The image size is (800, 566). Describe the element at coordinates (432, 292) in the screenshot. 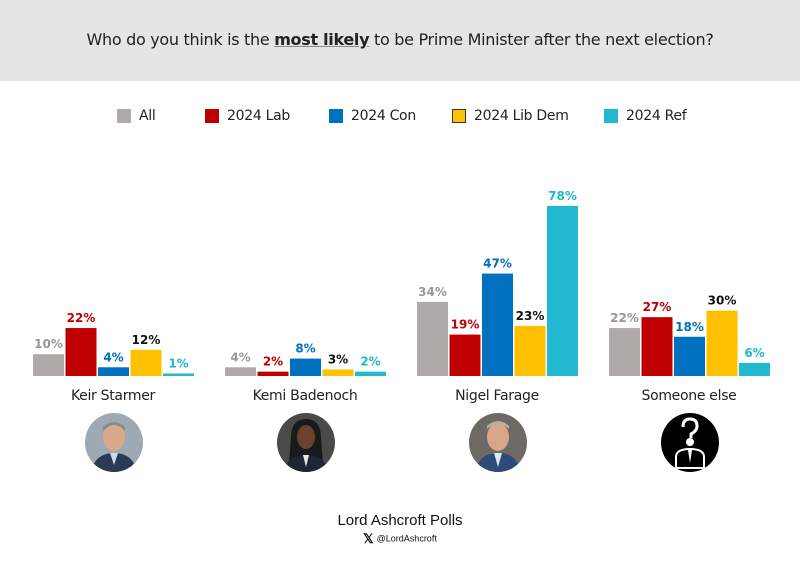

I see `data-label: 34%` at that location.